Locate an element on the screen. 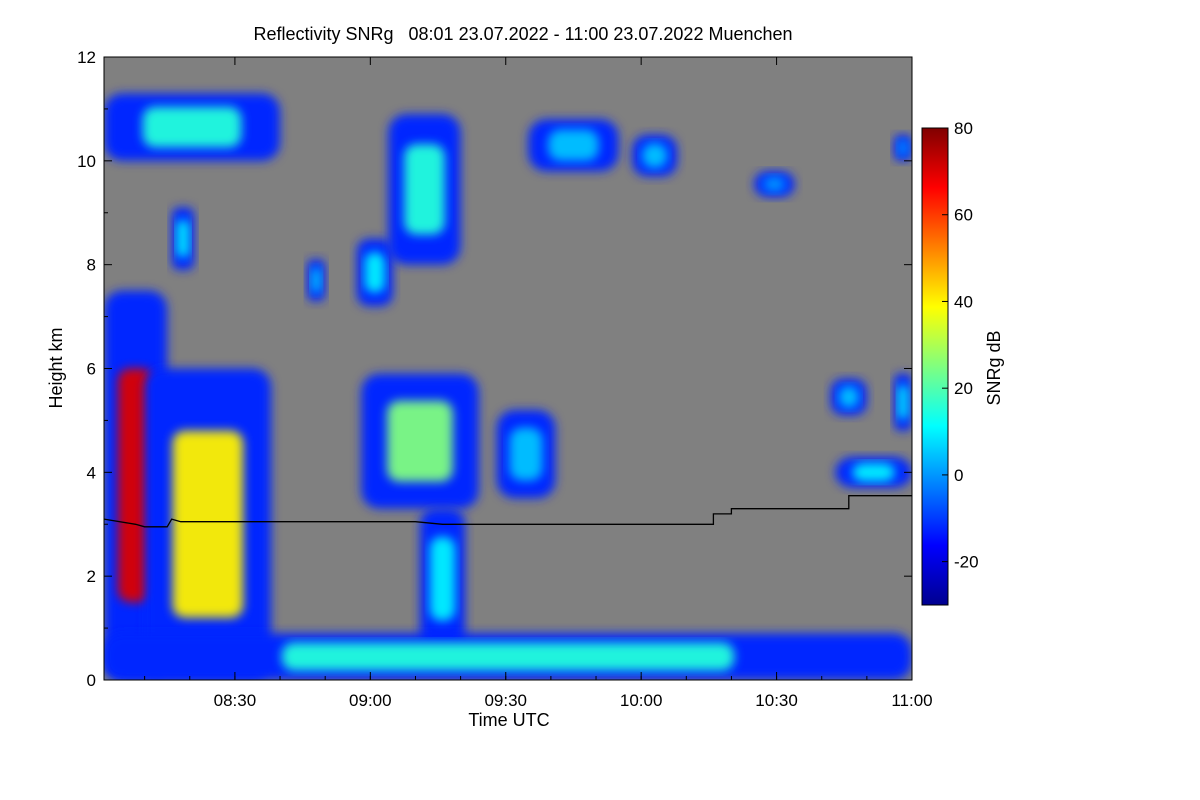 This screenshot has width=1200, height=800. colorbar-tick-label: 20 is located at coordinates (963, 388).